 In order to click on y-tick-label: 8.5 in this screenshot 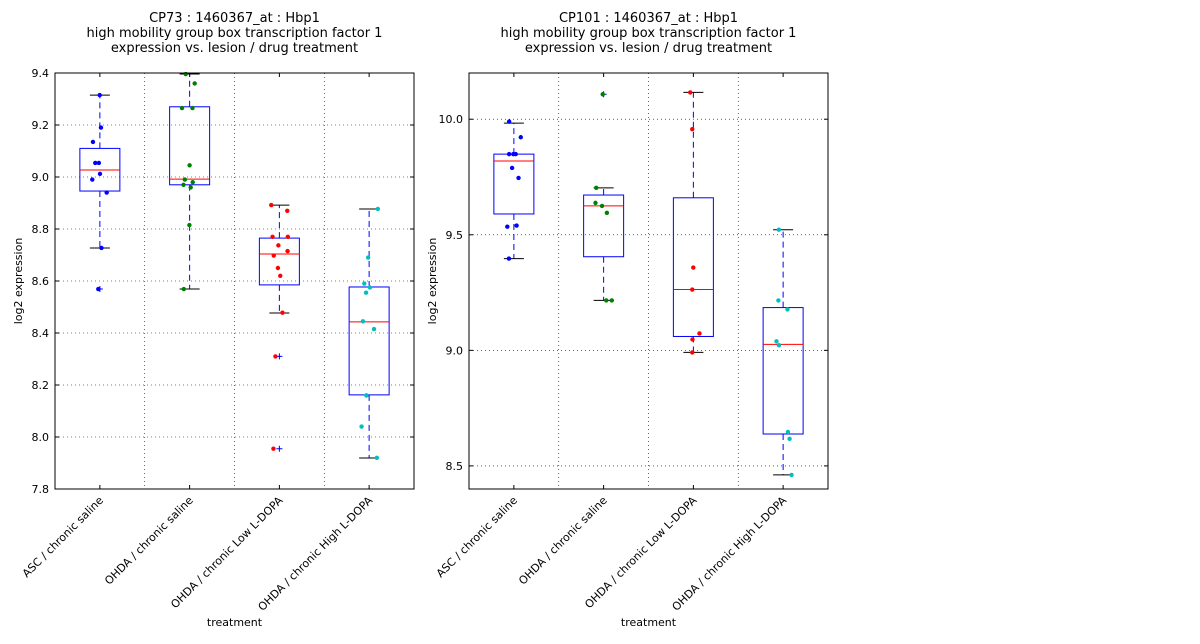, I will do `click(455, 466)`.